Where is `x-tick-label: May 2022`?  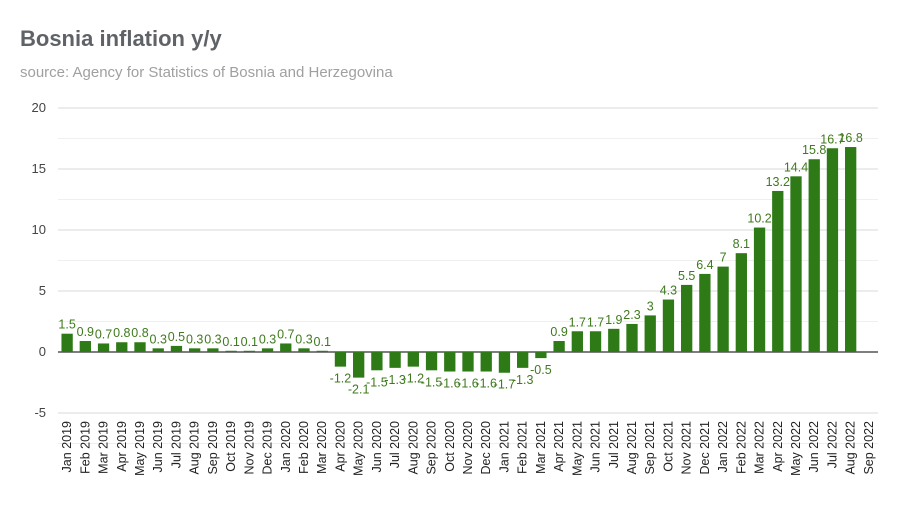
x-tick-label: May 2022 is located at coordinates (796, 448).